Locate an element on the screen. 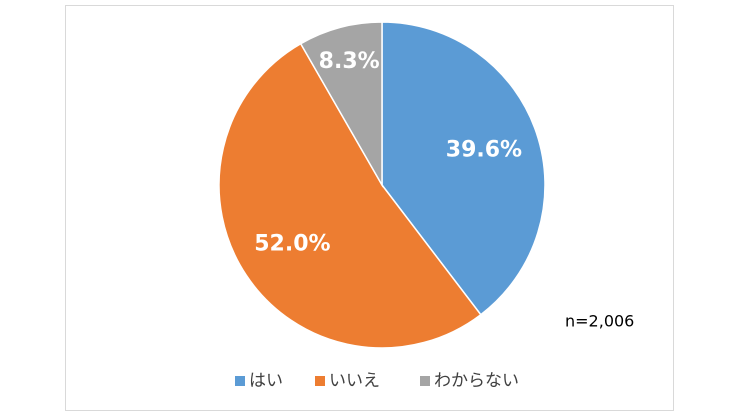 The image size is (740, 417). annotation: n=2,006 is located at coordinates (599, 321).